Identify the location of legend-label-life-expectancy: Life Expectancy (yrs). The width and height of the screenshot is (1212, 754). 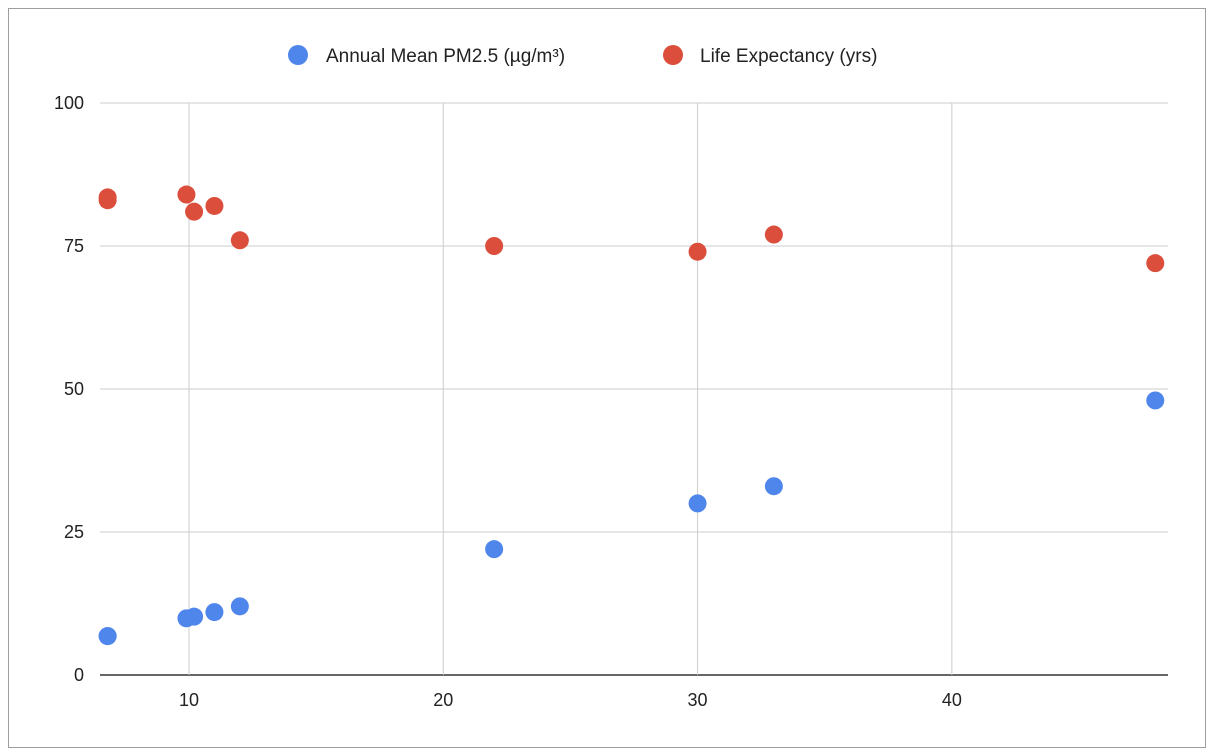
(788, 56).